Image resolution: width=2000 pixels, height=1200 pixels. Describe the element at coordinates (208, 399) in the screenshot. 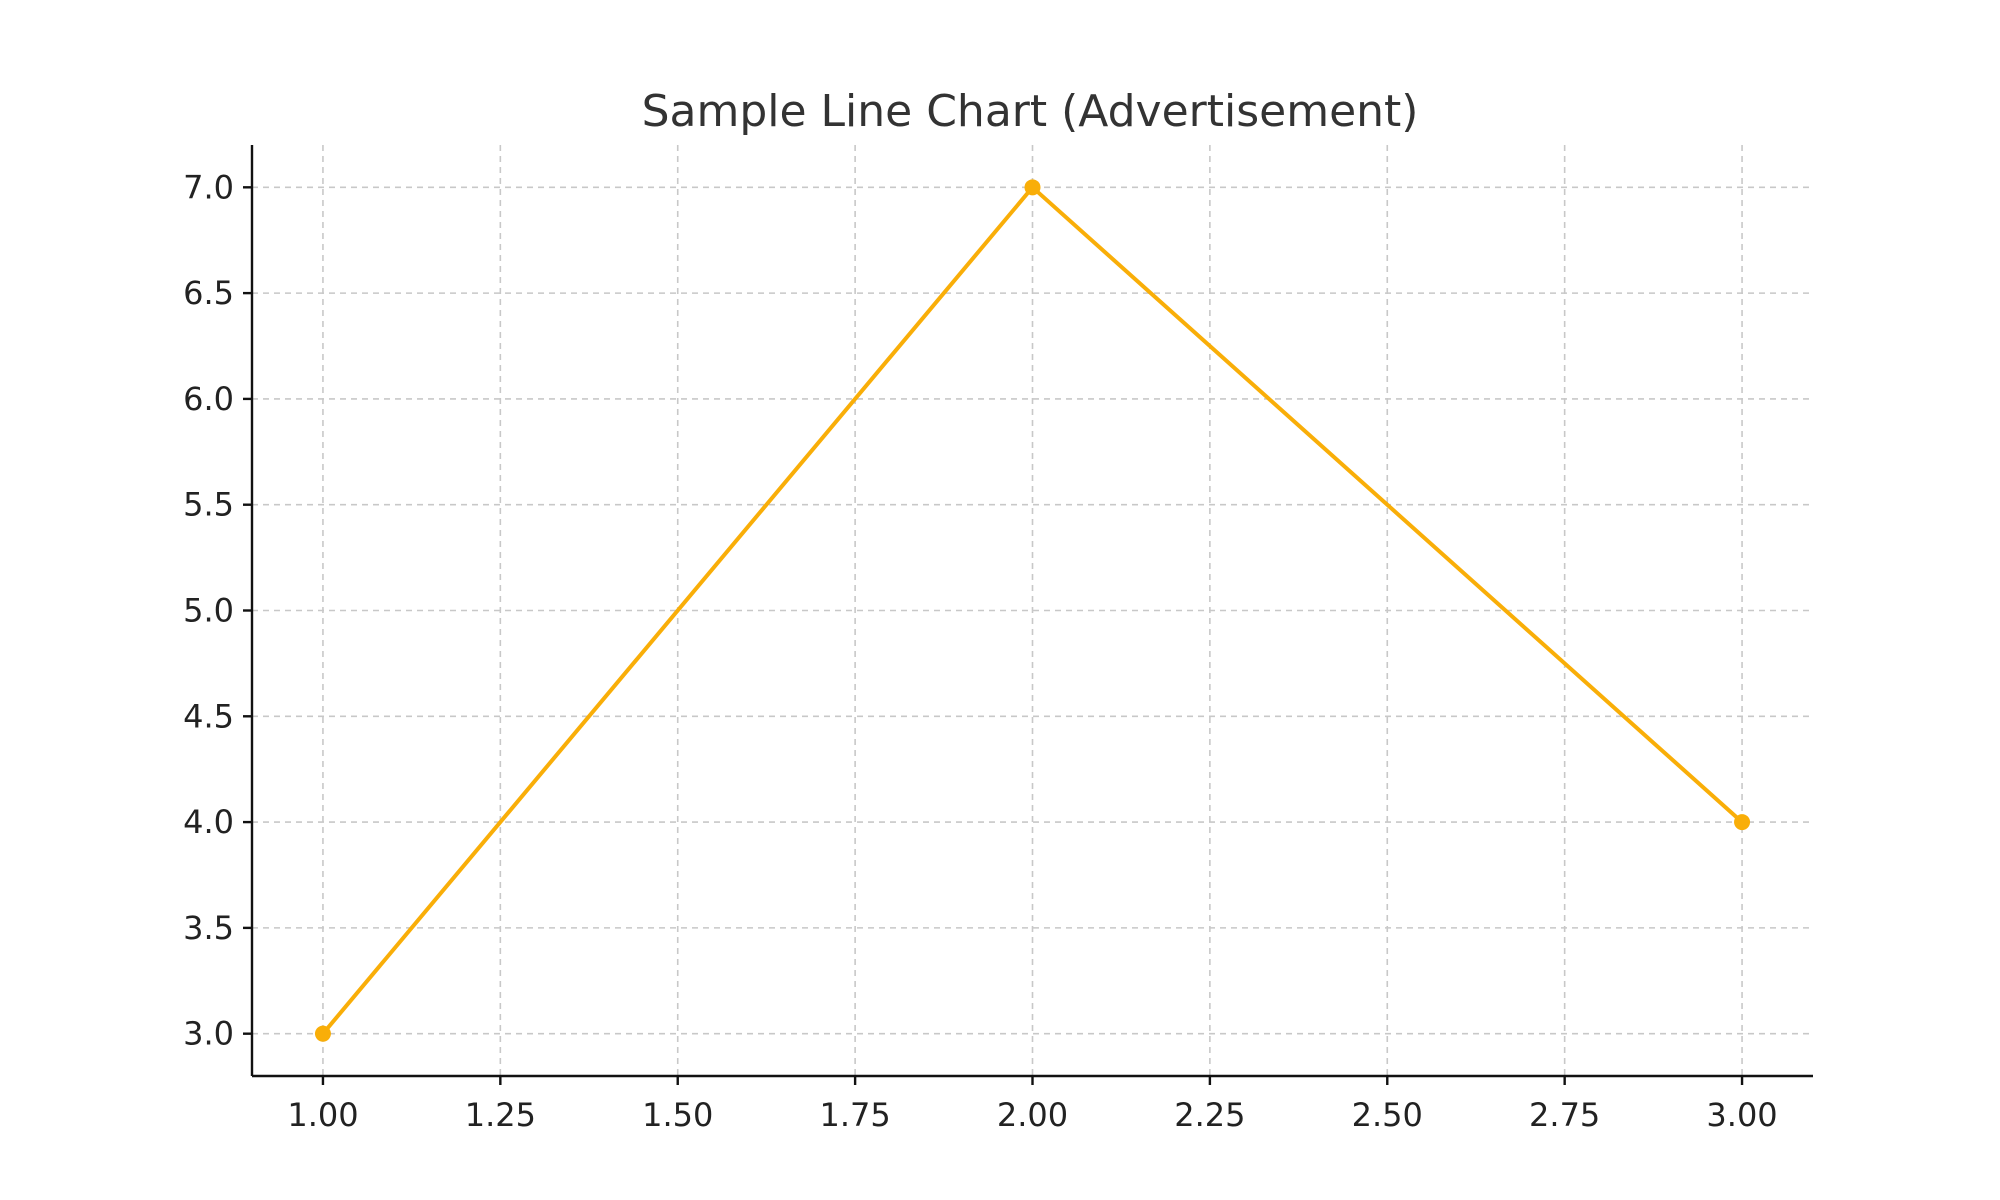

I see `y-tick-label: 6.0` at that location.